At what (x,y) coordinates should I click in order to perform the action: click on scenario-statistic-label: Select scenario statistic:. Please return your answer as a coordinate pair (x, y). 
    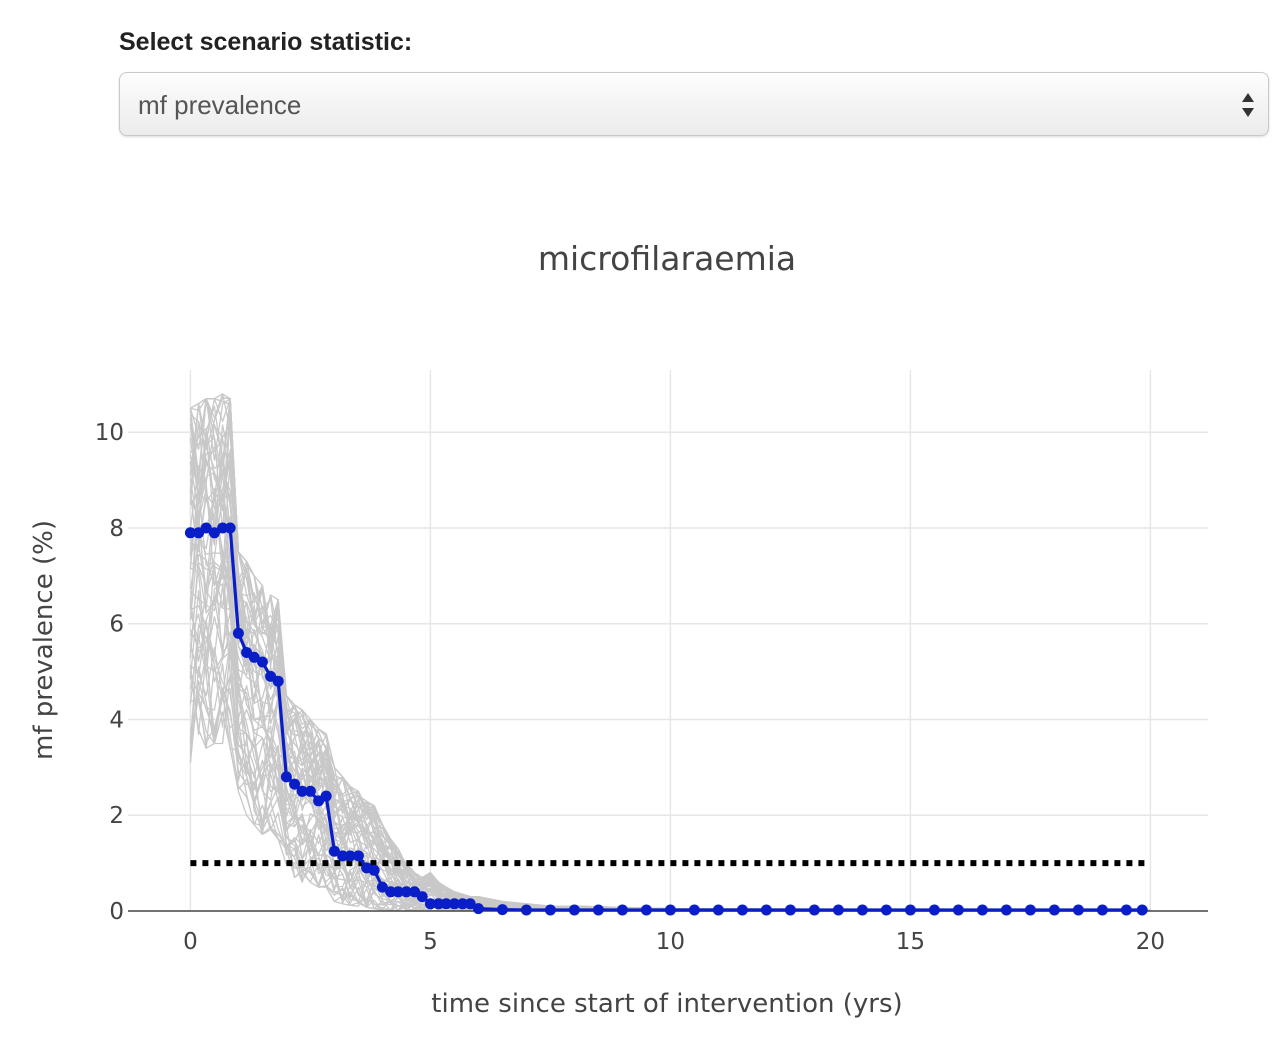
    Looking at the image, I should click on (266, 42).